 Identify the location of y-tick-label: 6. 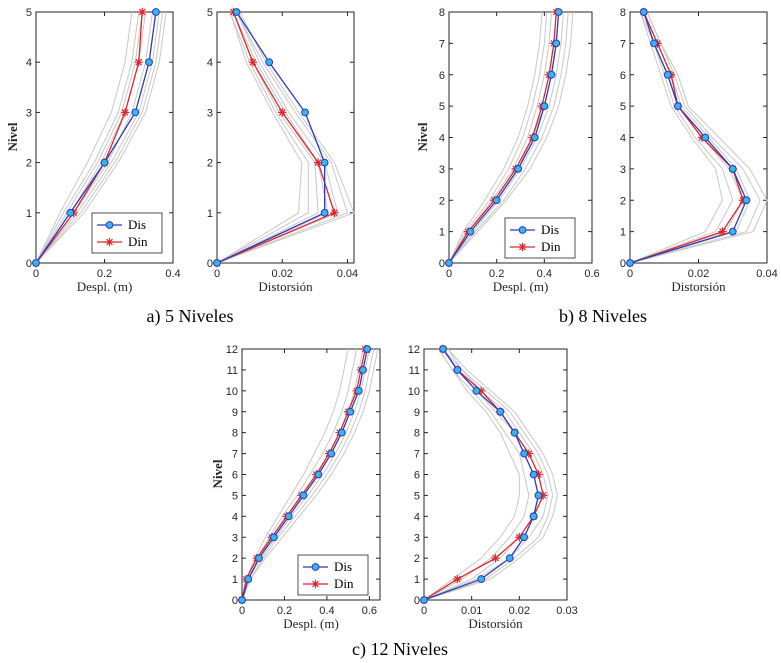
(442, 76).